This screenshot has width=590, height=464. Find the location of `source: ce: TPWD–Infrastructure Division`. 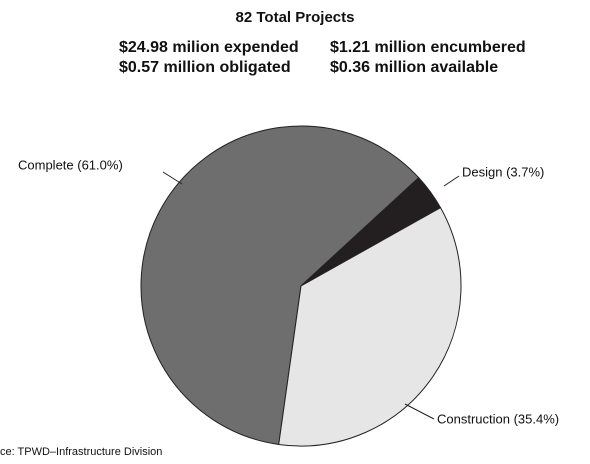

source: ce: TPWD–Infrastructure Division is located at coordinates (81, 452).